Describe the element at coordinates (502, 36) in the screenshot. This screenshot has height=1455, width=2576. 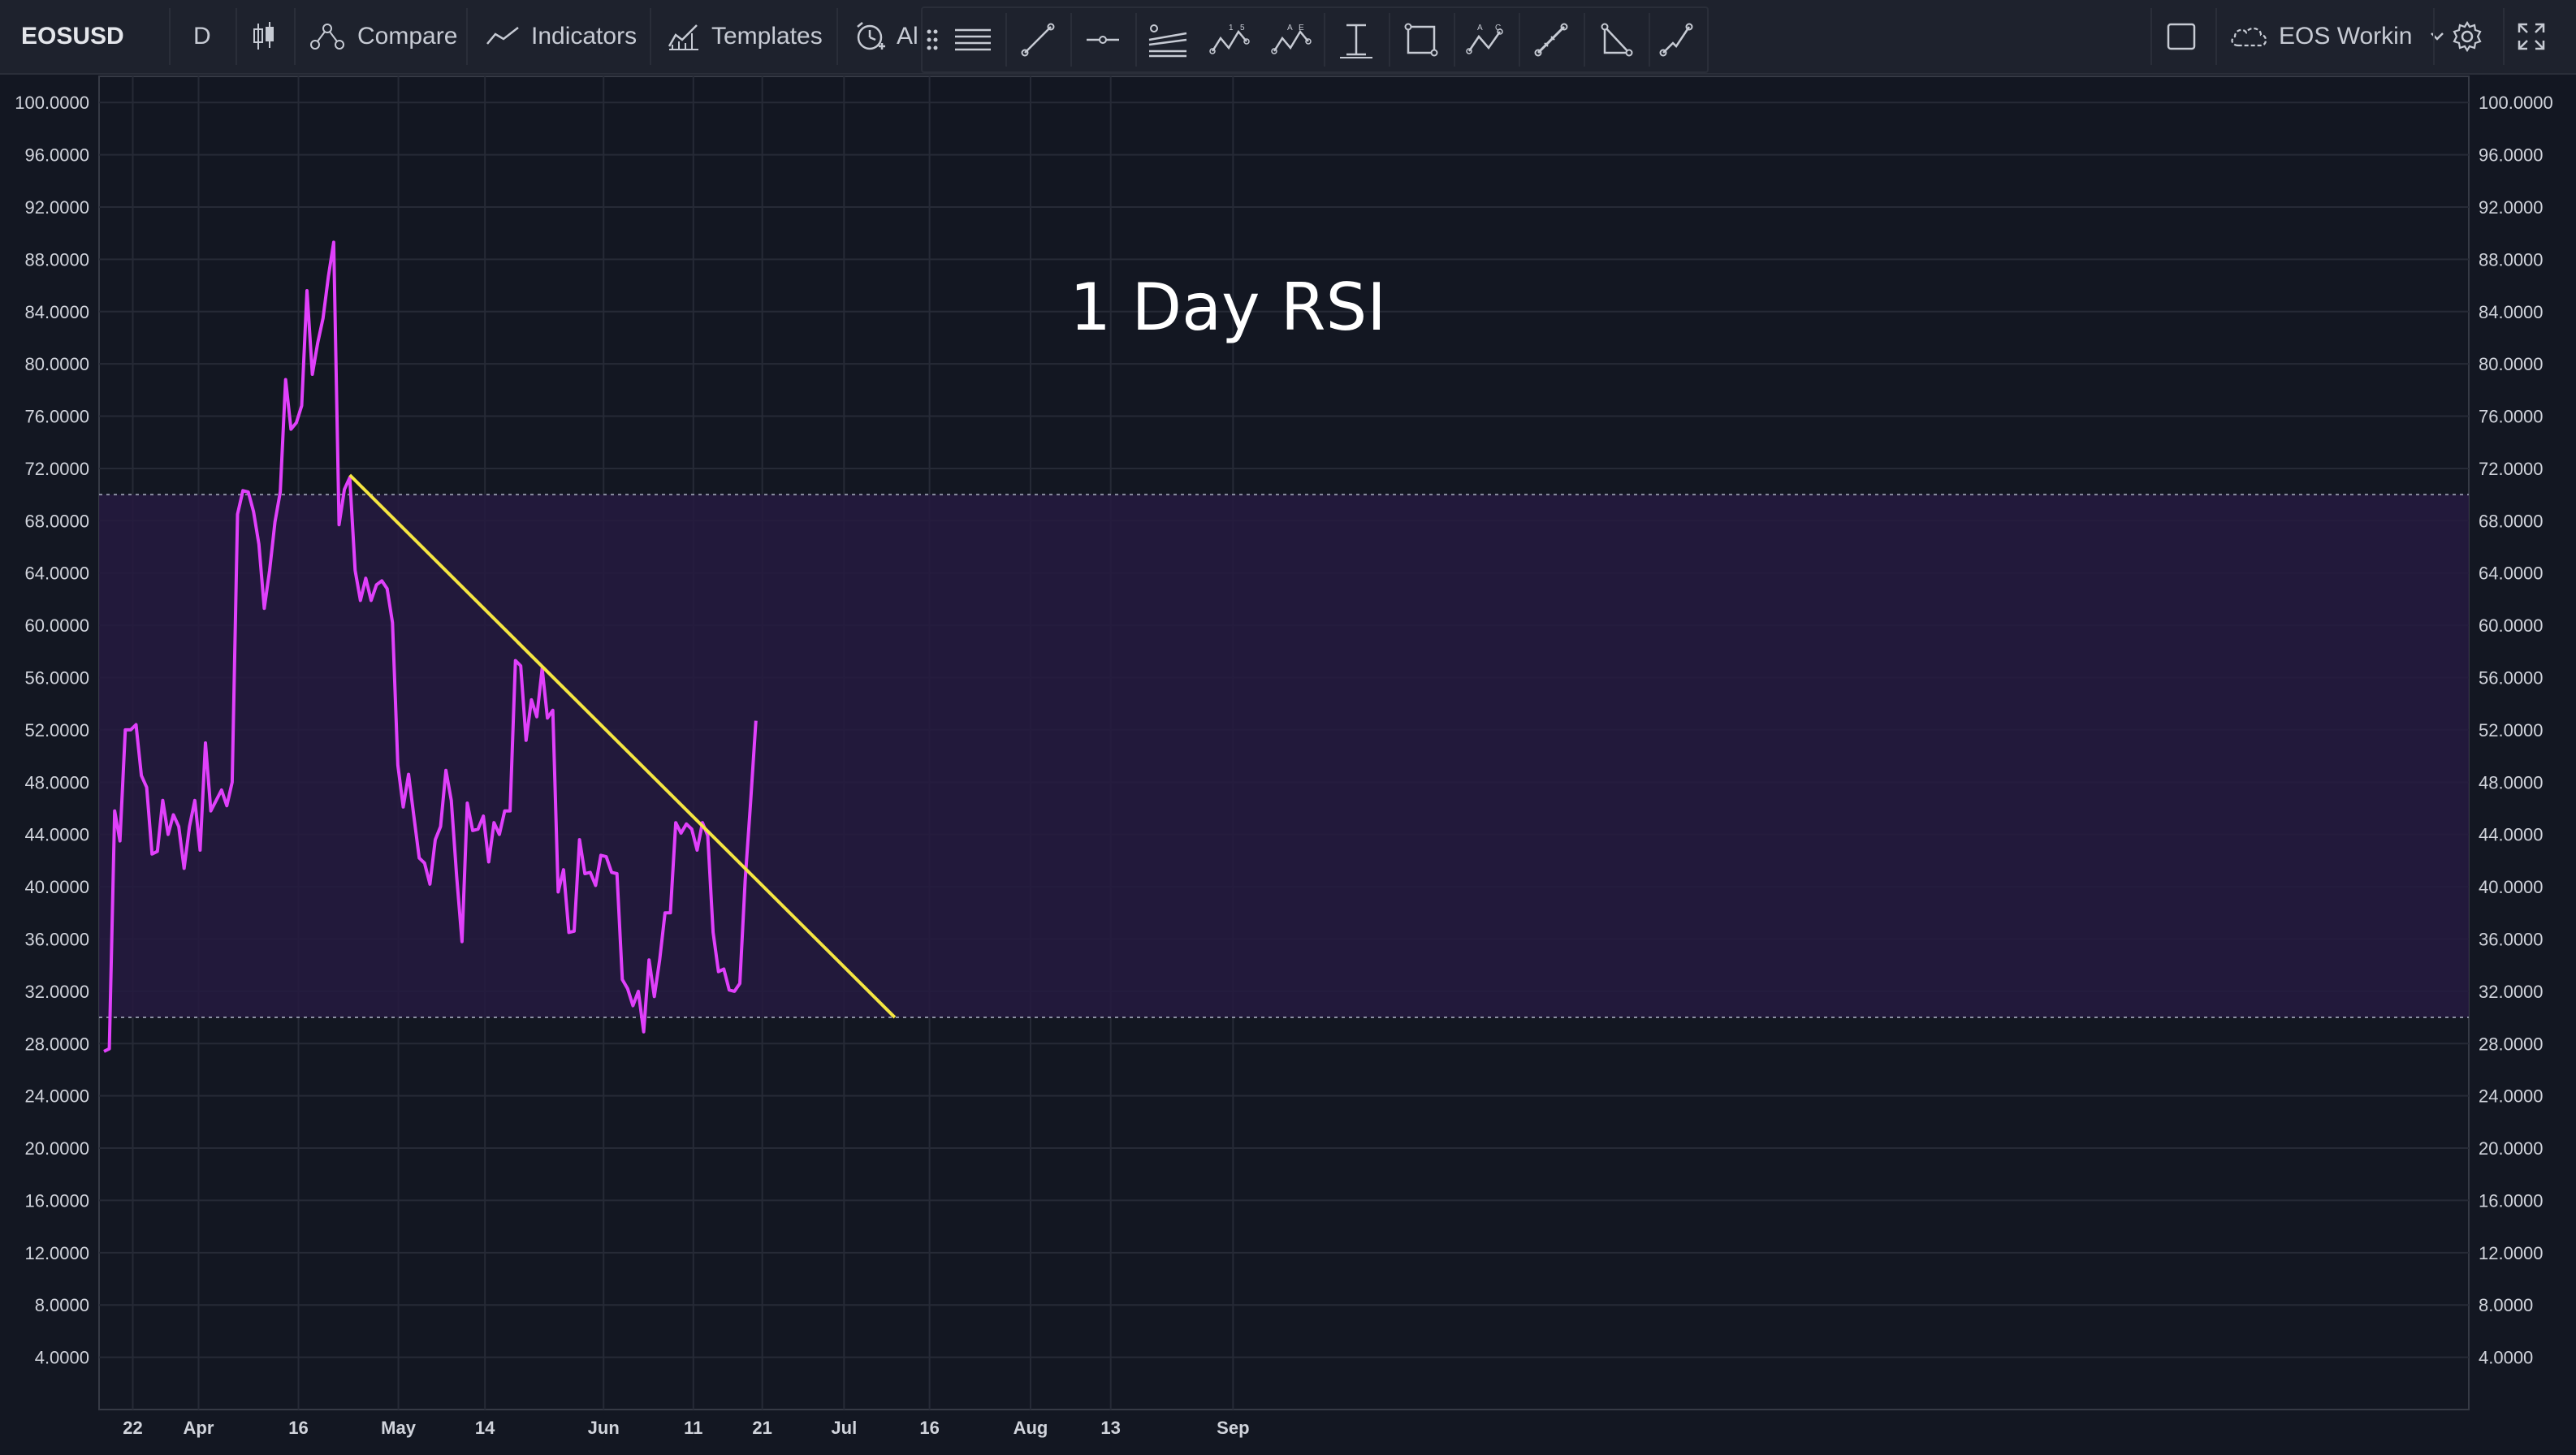
I see `indicators-icon` at that location.